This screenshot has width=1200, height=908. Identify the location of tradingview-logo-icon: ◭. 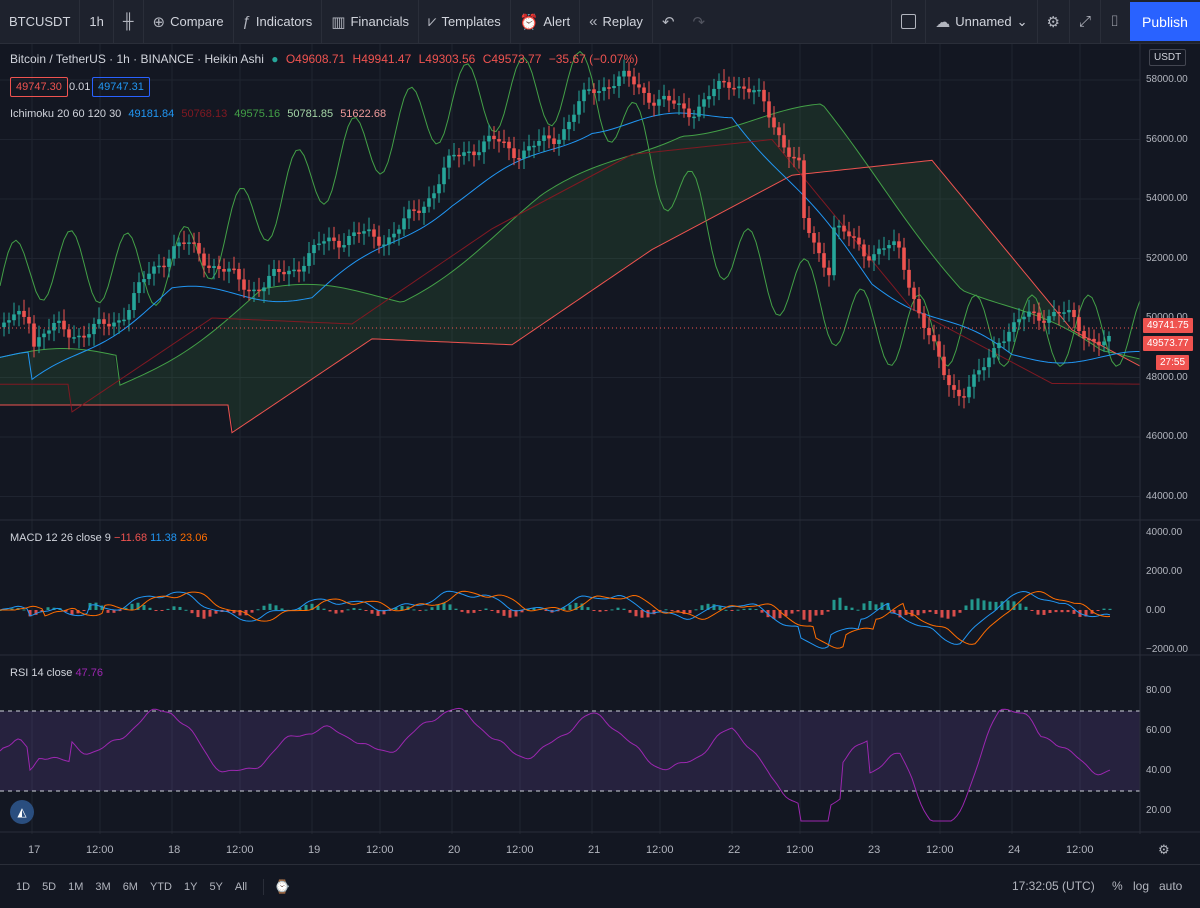
(22, 812).